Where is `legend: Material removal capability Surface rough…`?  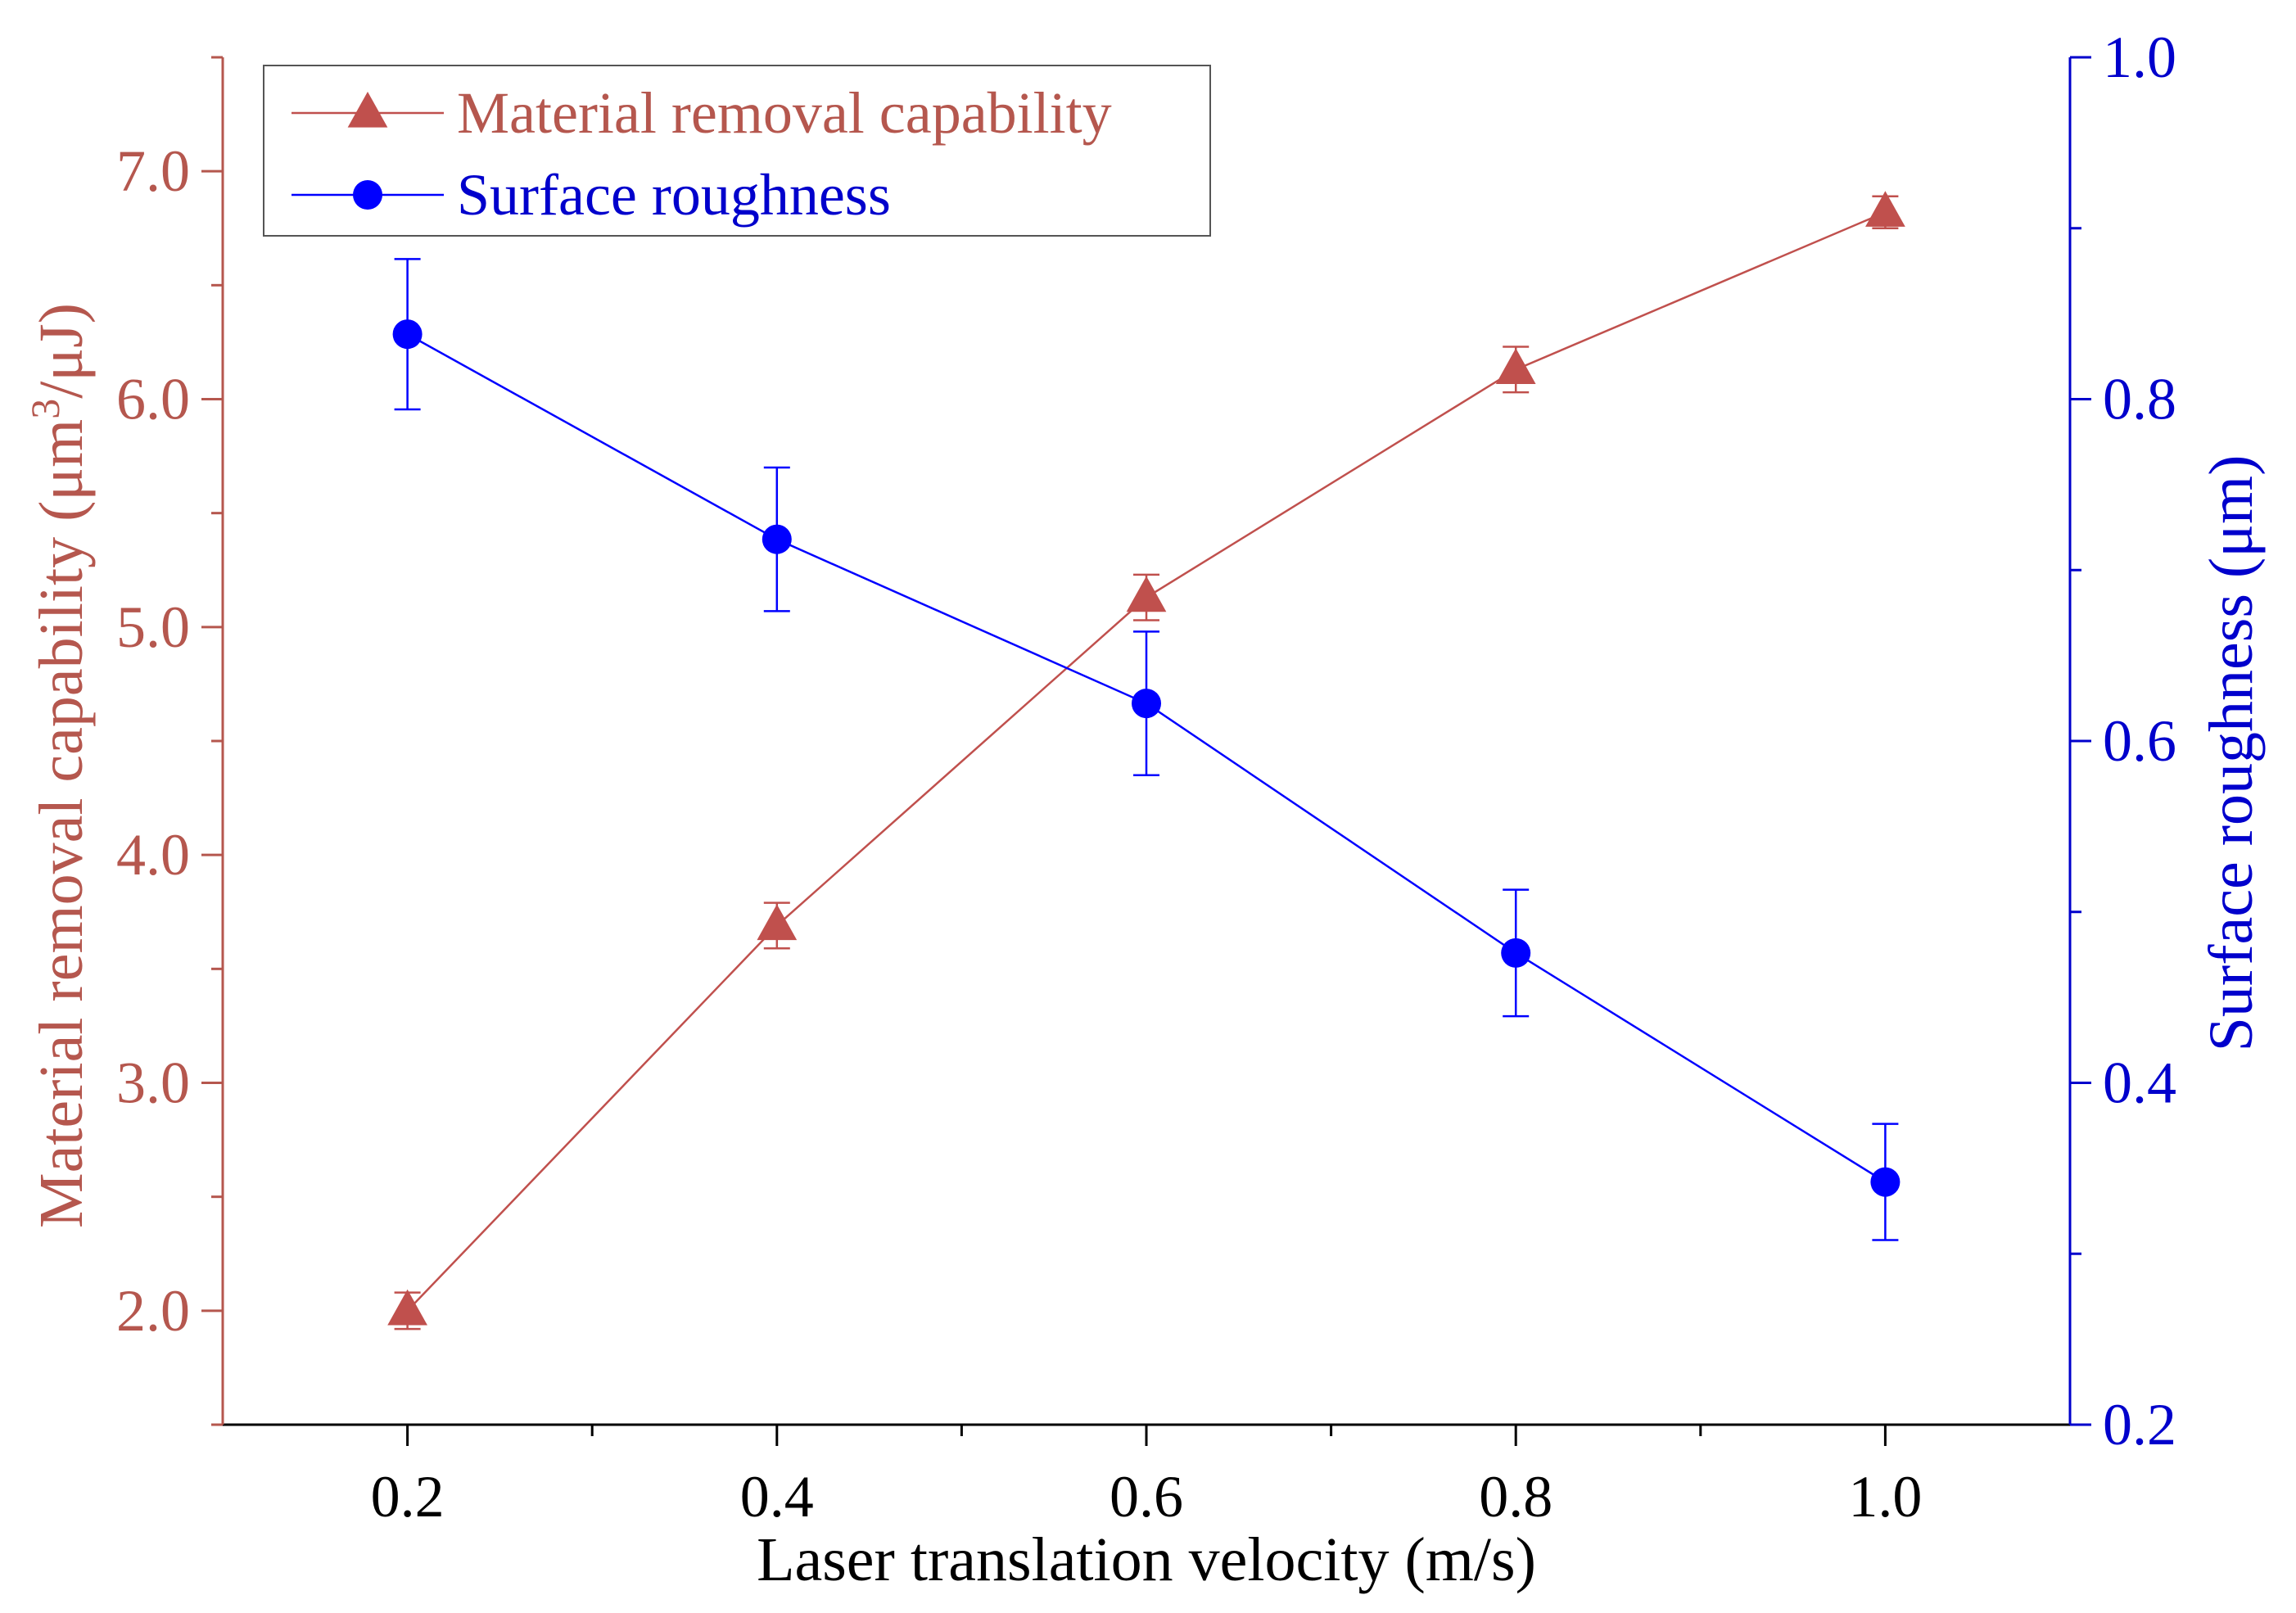
legend: Material removal capability Surface rough… is located at coordinates (737, 151).